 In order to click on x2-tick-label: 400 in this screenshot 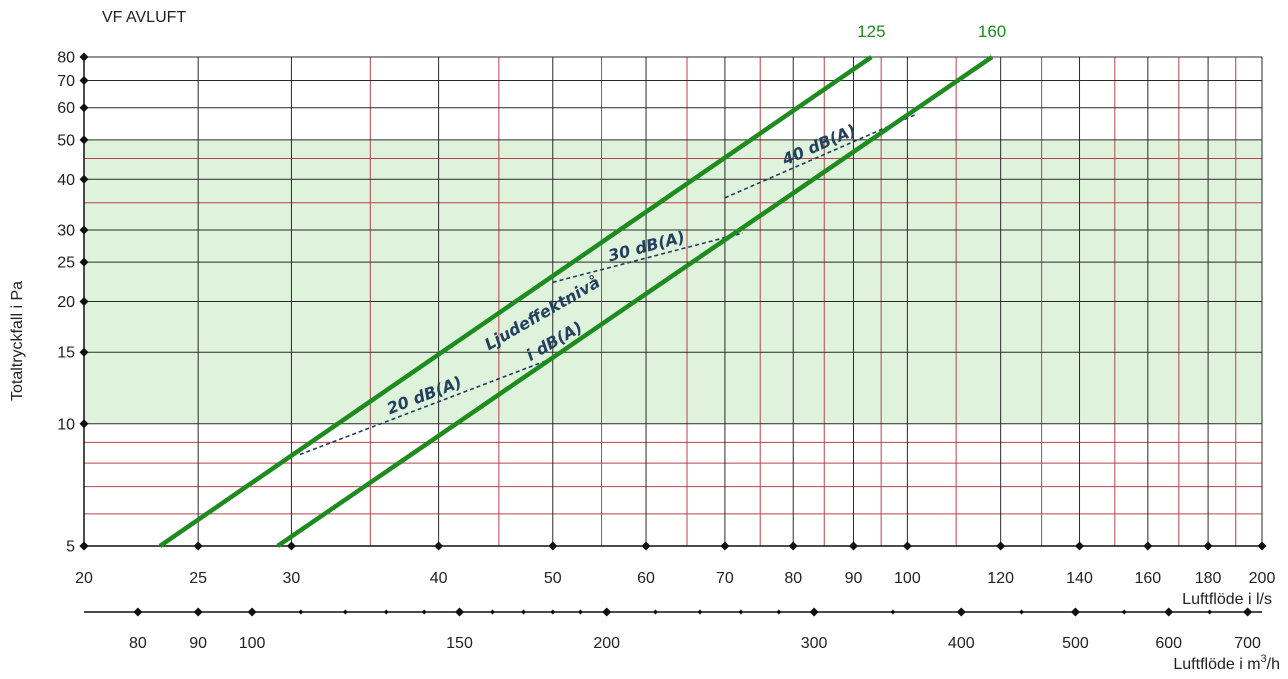, I will do `click(961, 643)`.